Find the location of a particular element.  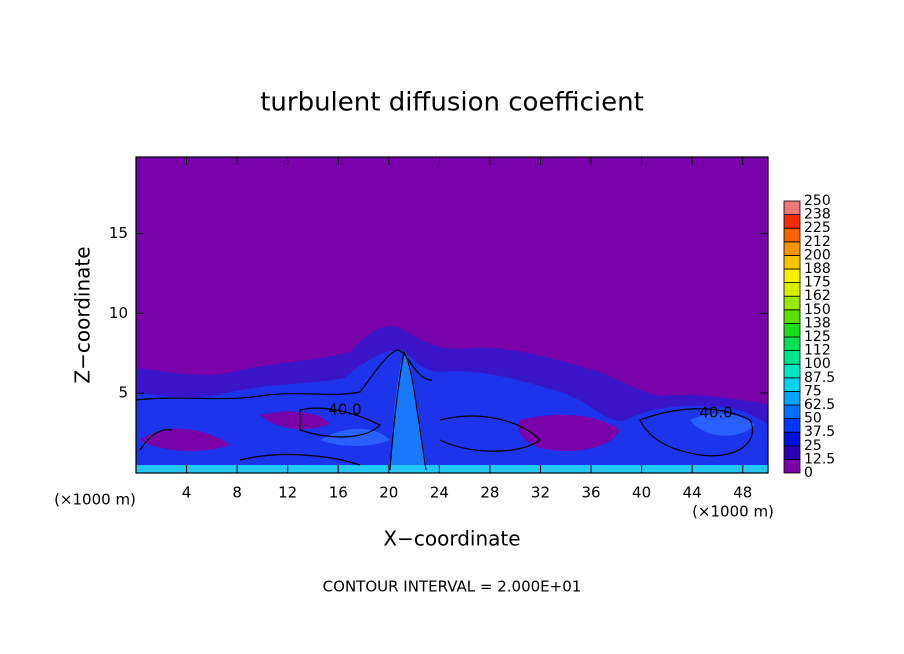

y-axis-label: Z−coordinate is located at coordinates (83, 314).